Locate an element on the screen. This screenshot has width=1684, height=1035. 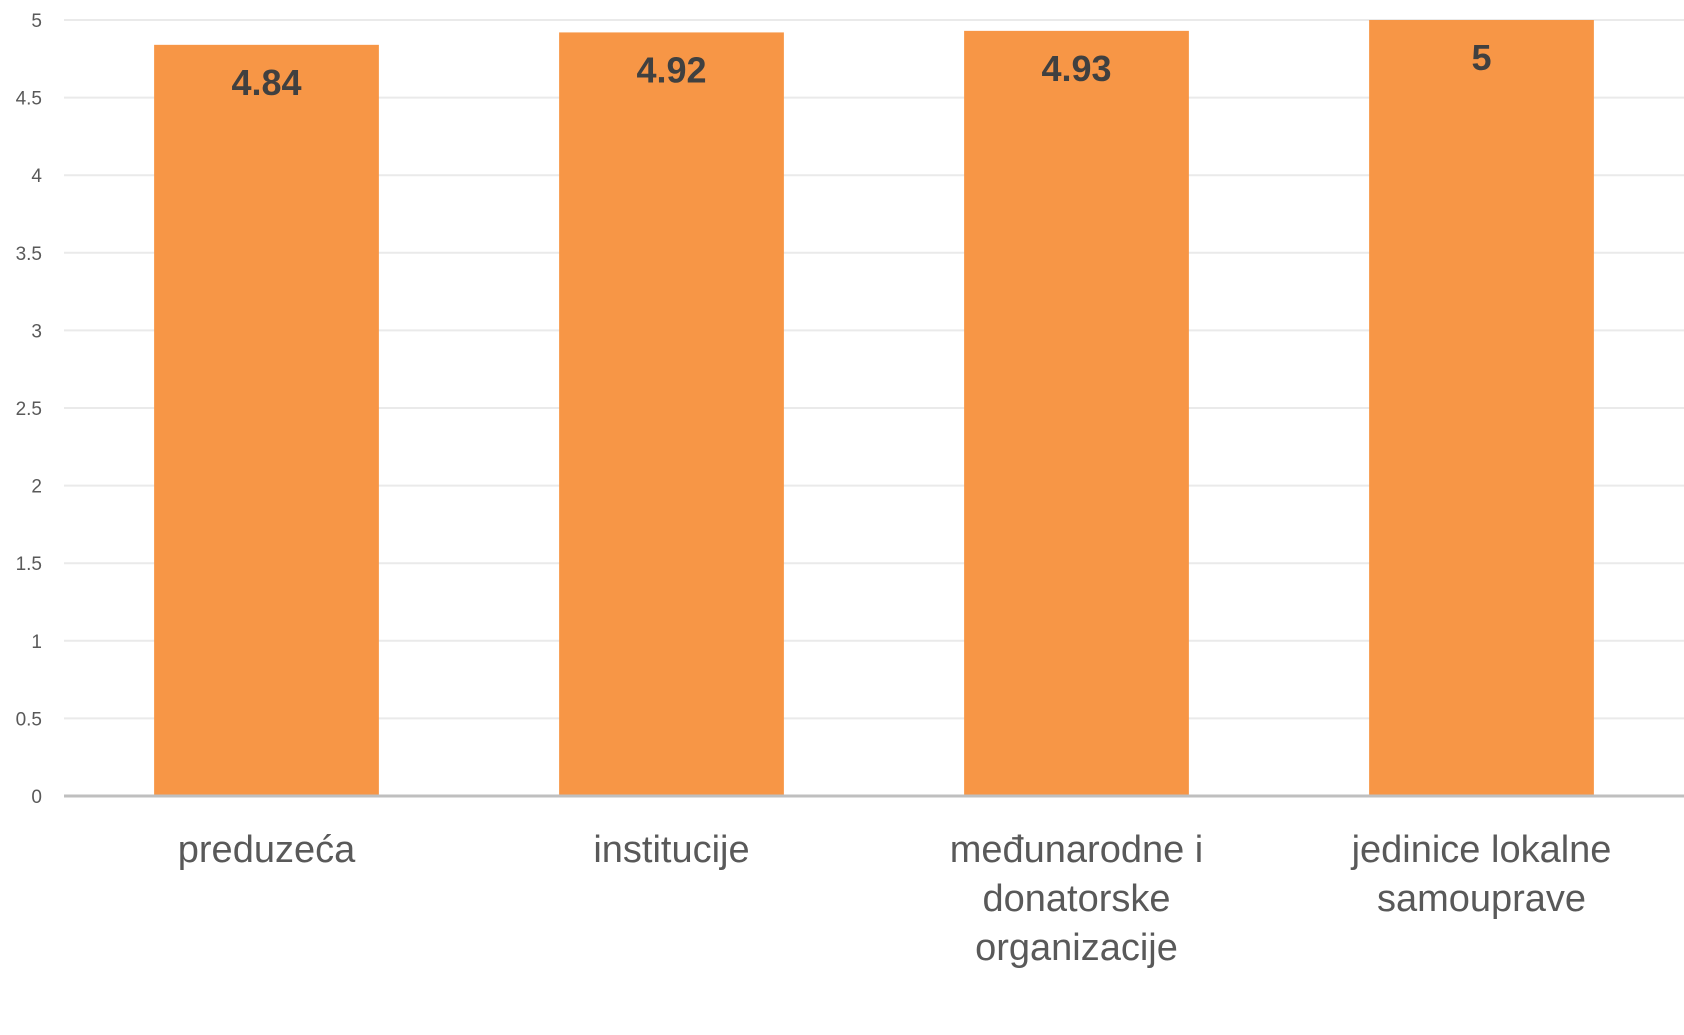
y-tick-label: 4.5 is located at coordinates (29, 99).